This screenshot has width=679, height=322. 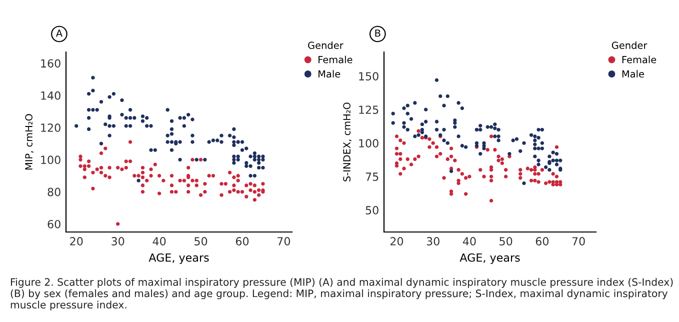 What do you see at coordinates (368, 110) in the screenshot?
I see `y-tick-label: 125` at bounding box center [368, 110].